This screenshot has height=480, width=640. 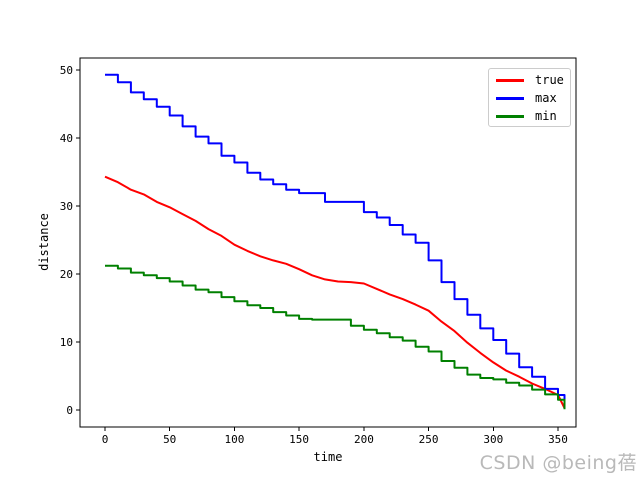 What do you see at coordinates (529, 116) in the screenshot?
I see `legend-item-min: min` at bounding box center [529, 116].